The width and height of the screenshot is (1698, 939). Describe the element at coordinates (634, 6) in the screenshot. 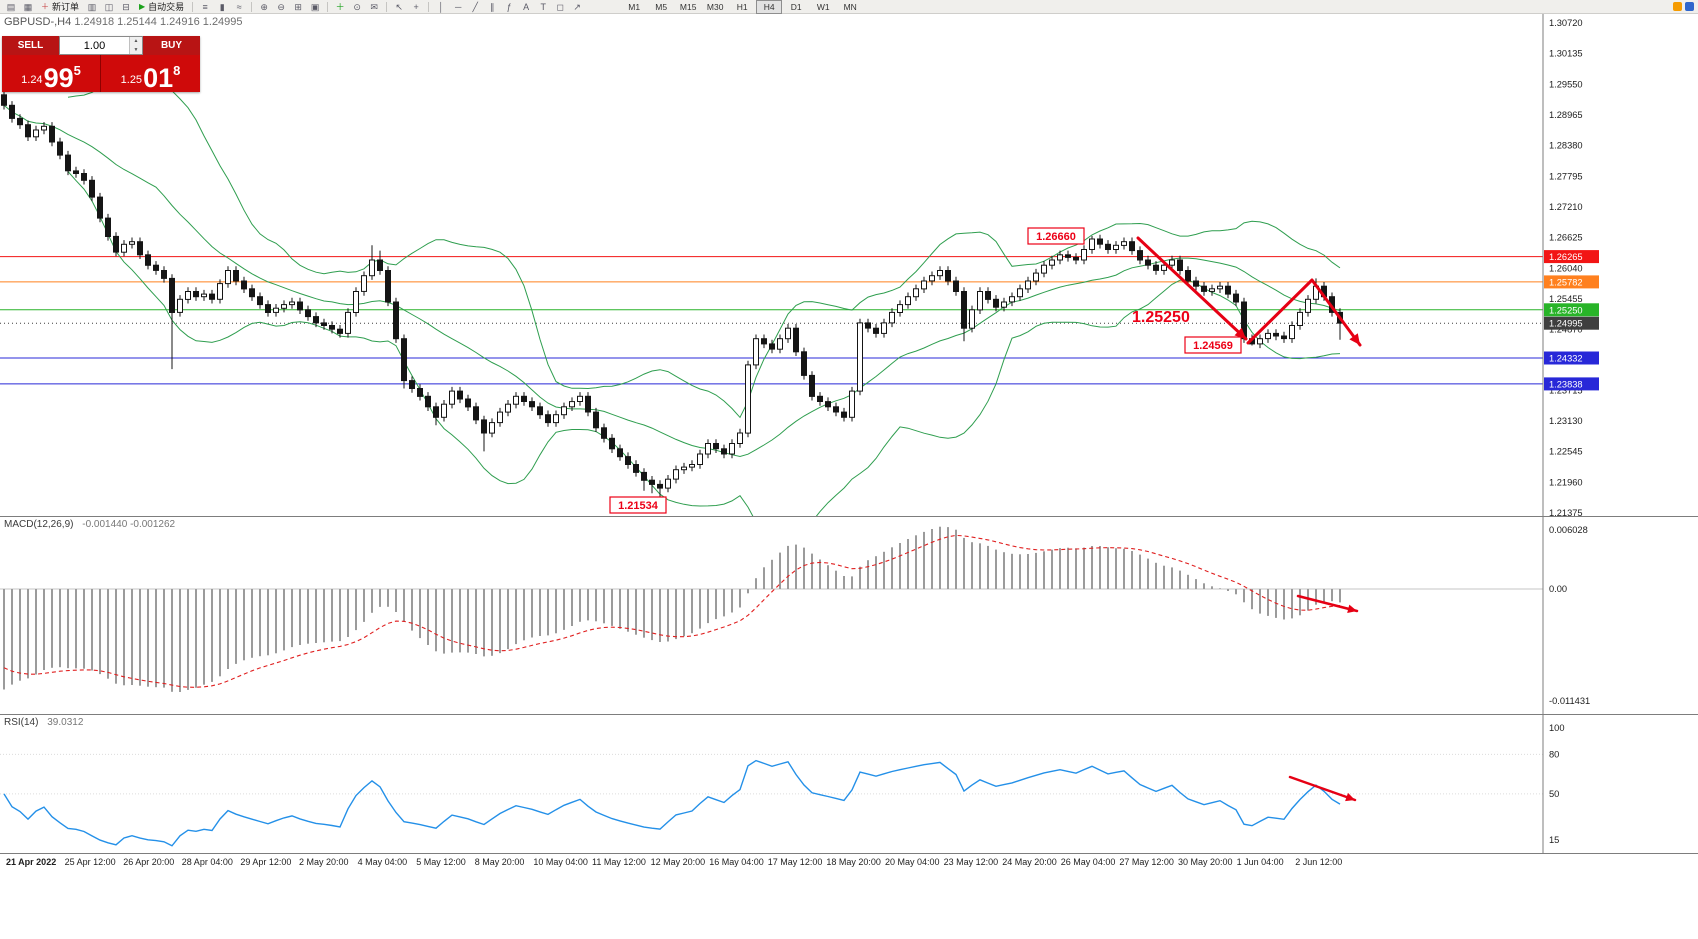

I see `timeframe-m1-button: M1` at that location.